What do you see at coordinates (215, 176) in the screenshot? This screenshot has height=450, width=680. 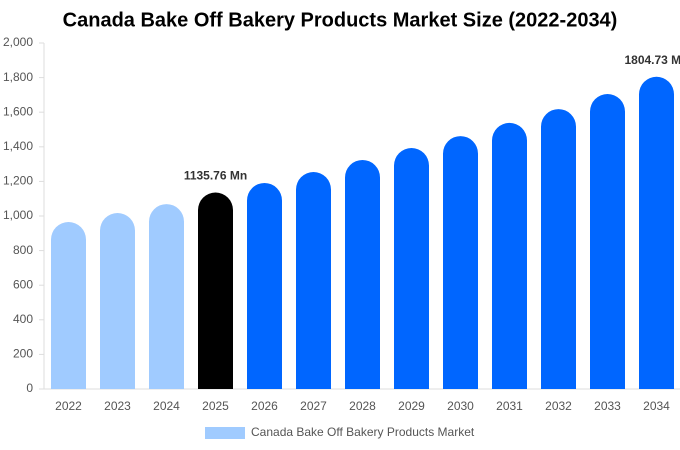 I see `value-label: 1135.76 Mn` at bounding box center [215, 176].